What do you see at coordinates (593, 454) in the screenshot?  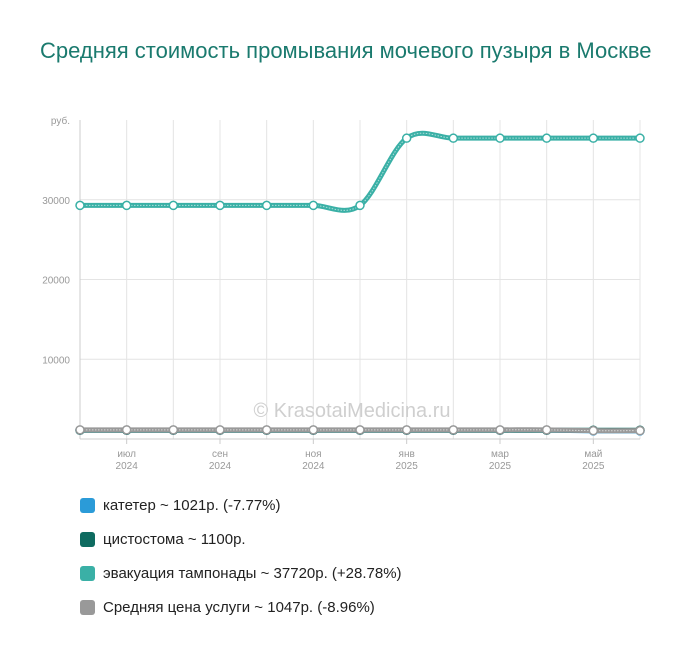 I see `x-tick-label-month: май` at bounding box center [593, 454].